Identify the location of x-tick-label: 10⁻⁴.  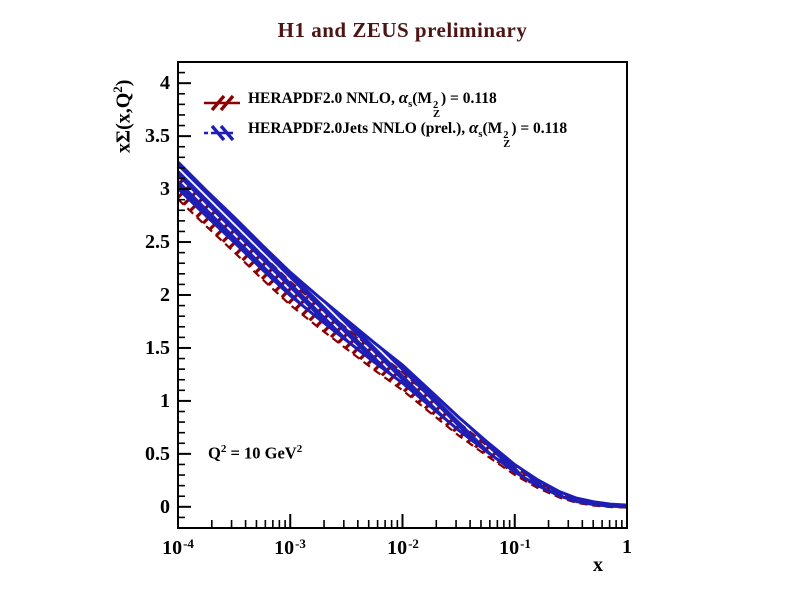
(178, 547).